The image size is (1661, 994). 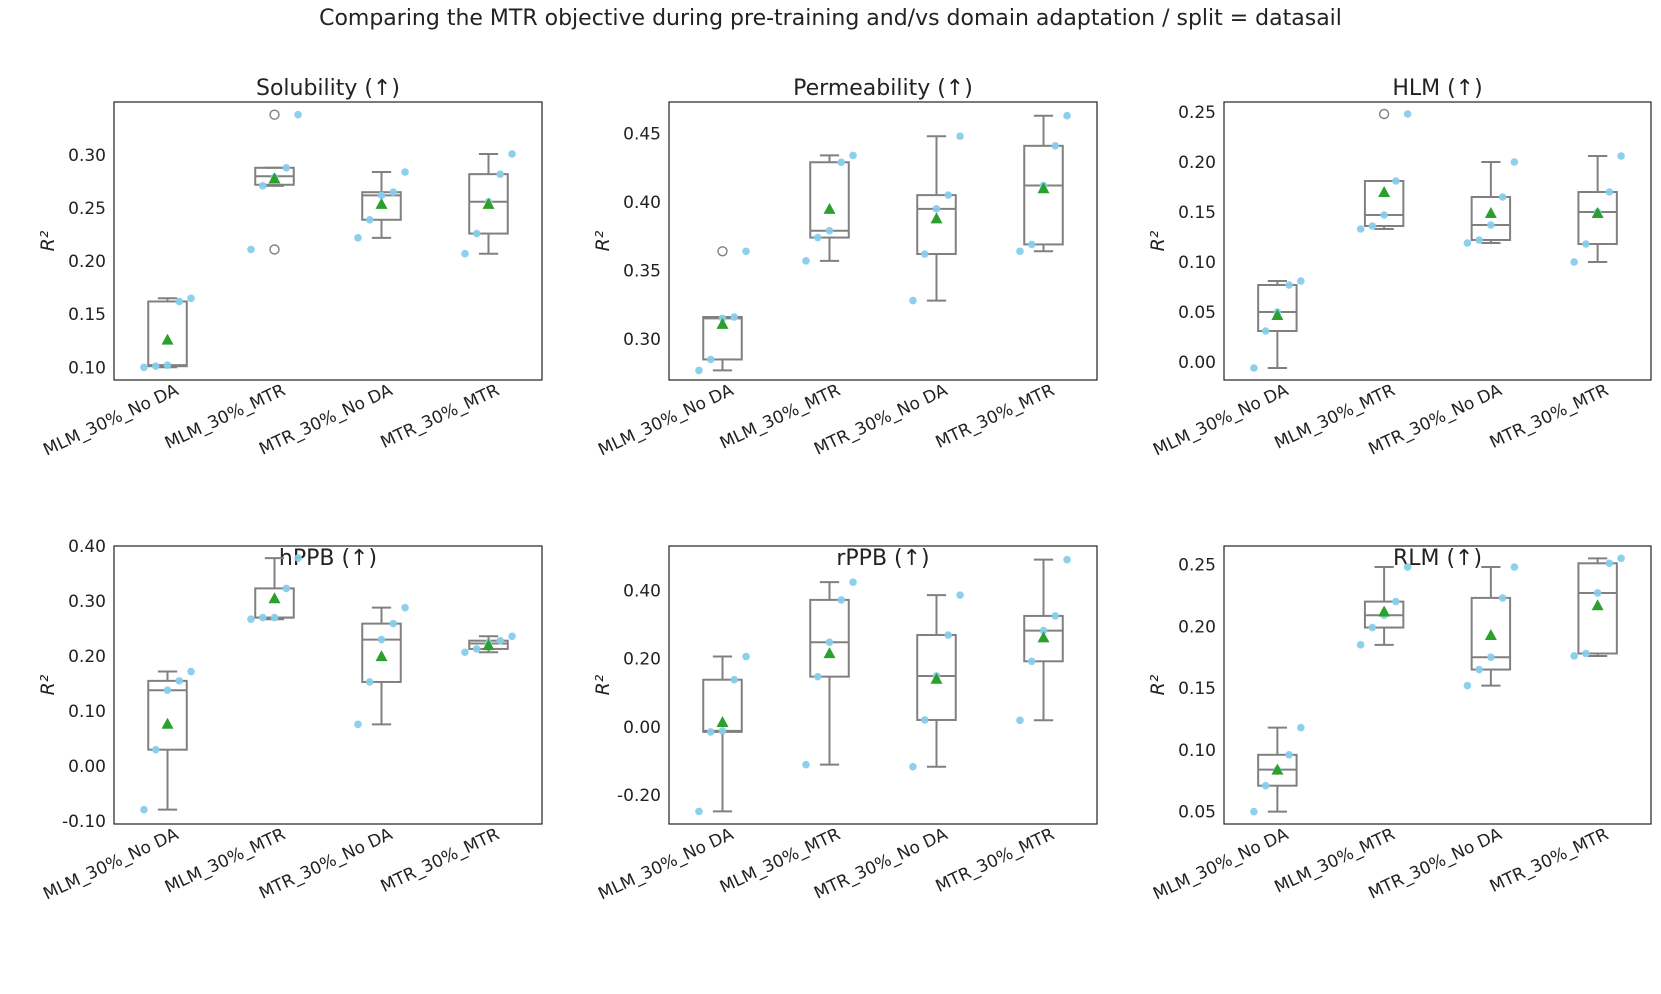 What do you see at coordinates (1197, 213) in the screenshot?
I see `y-tick-label: 0.15` at bounding box center [1197, 213].